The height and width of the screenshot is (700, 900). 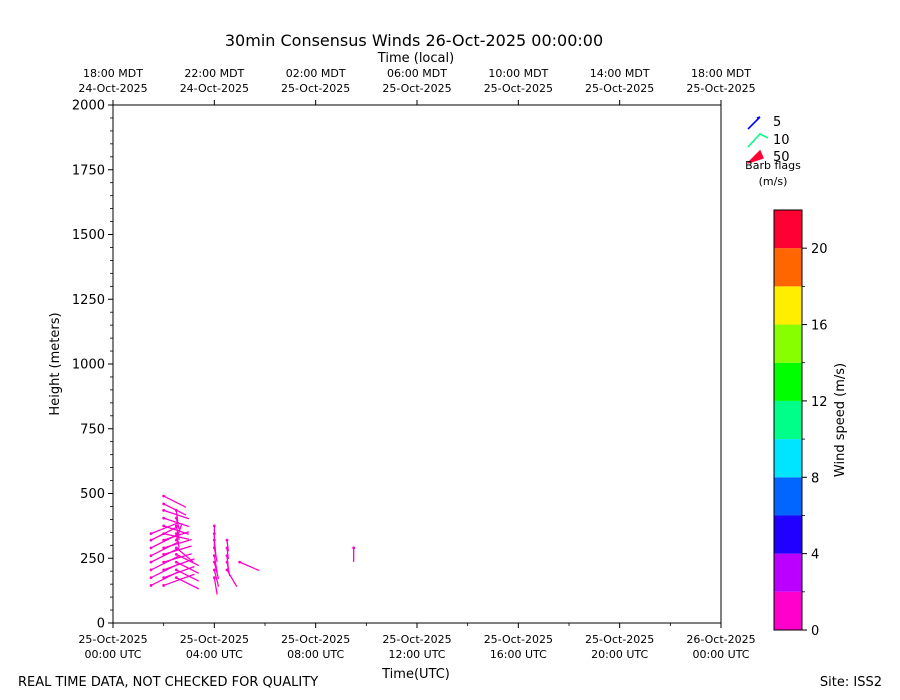 What do you see at coordinates (758, 140) in the screenshot?
I see `legend-barb-10-icon` at bounding box center [758, 140].